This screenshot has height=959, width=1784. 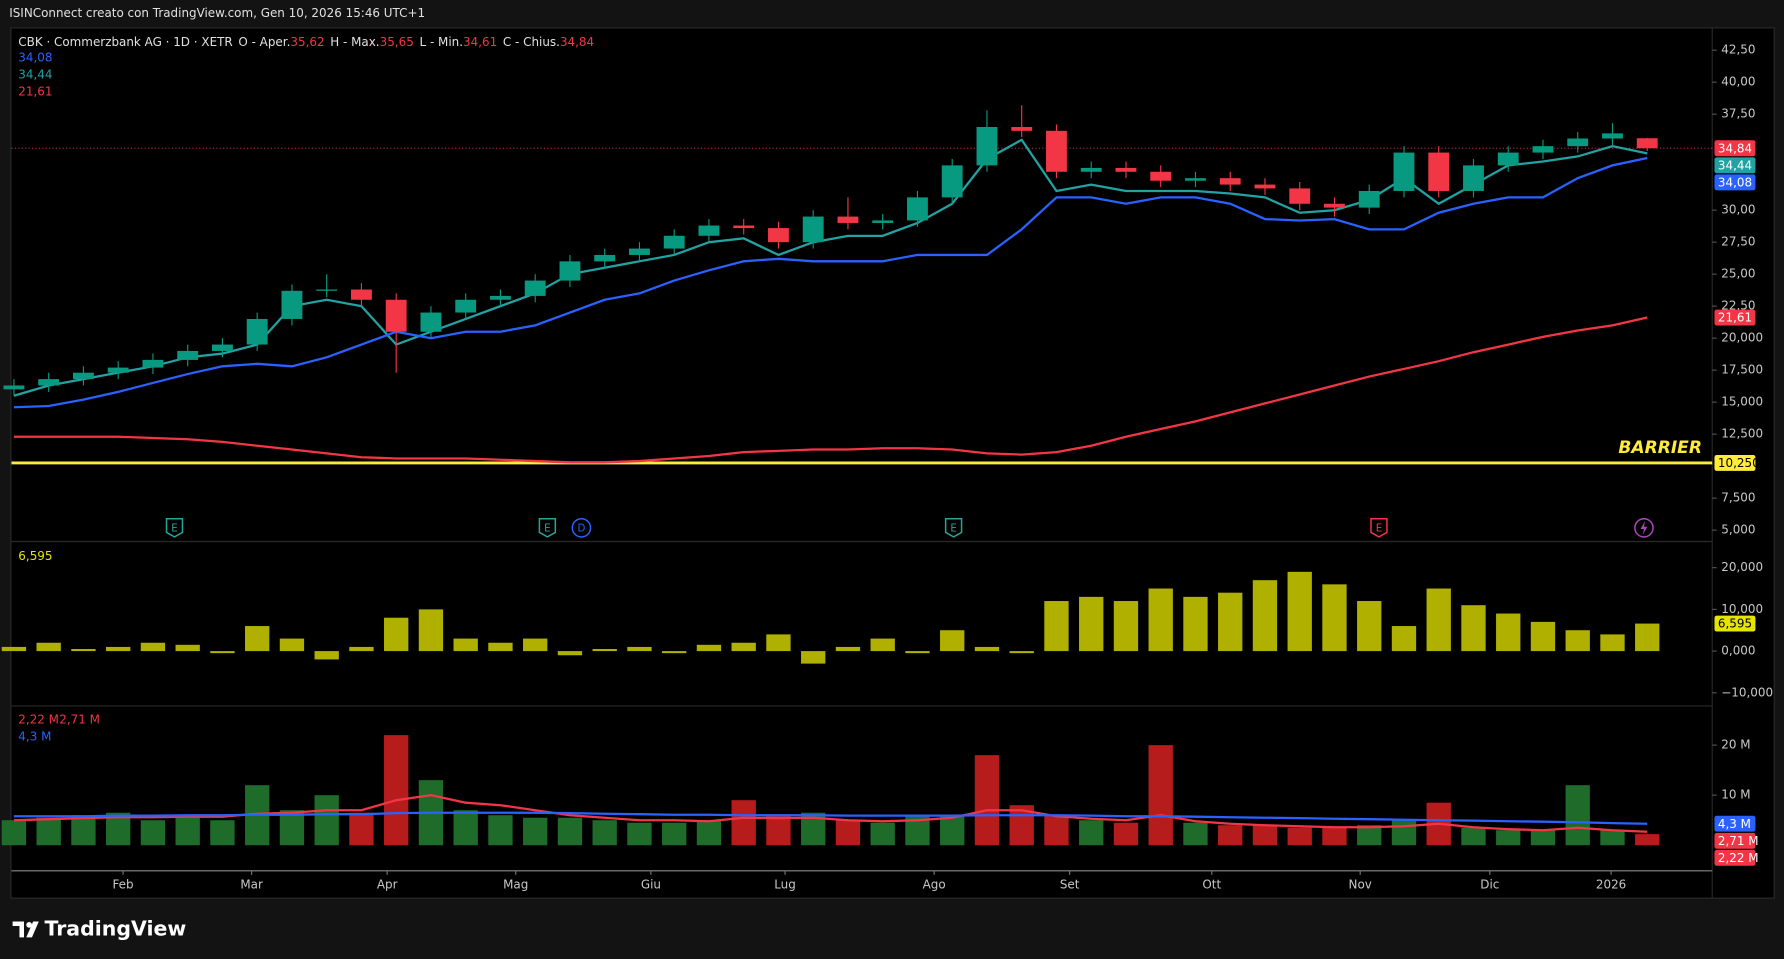 I want to click on x-tick-label: Dic, so click(x=1489, y=885).